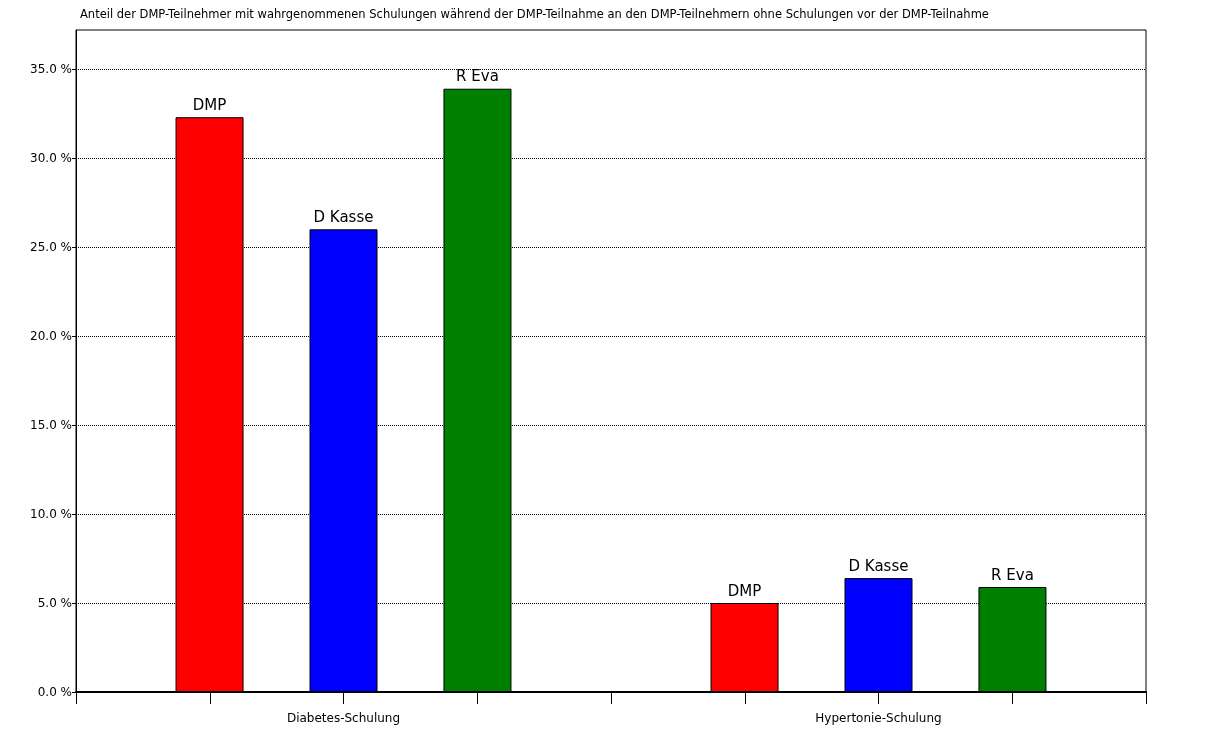 This screenshot has width=1225, height=735. What do you see at coordinates (209, 104) in the screenshot?
I see `series-label: DMP` at bounding box center [209, 104].